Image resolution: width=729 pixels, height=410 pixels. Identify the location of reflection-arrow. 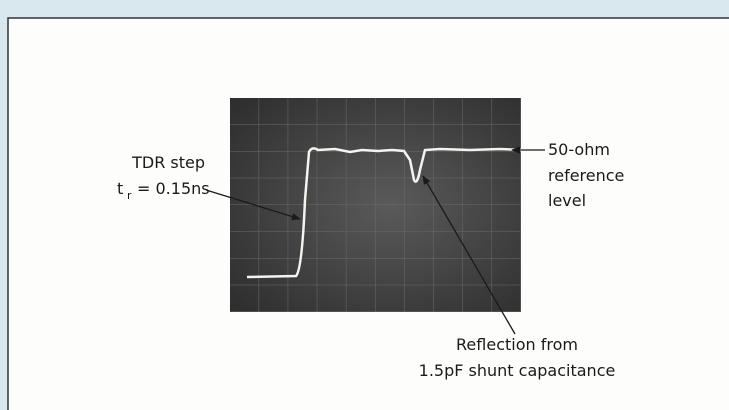
(469, 255).